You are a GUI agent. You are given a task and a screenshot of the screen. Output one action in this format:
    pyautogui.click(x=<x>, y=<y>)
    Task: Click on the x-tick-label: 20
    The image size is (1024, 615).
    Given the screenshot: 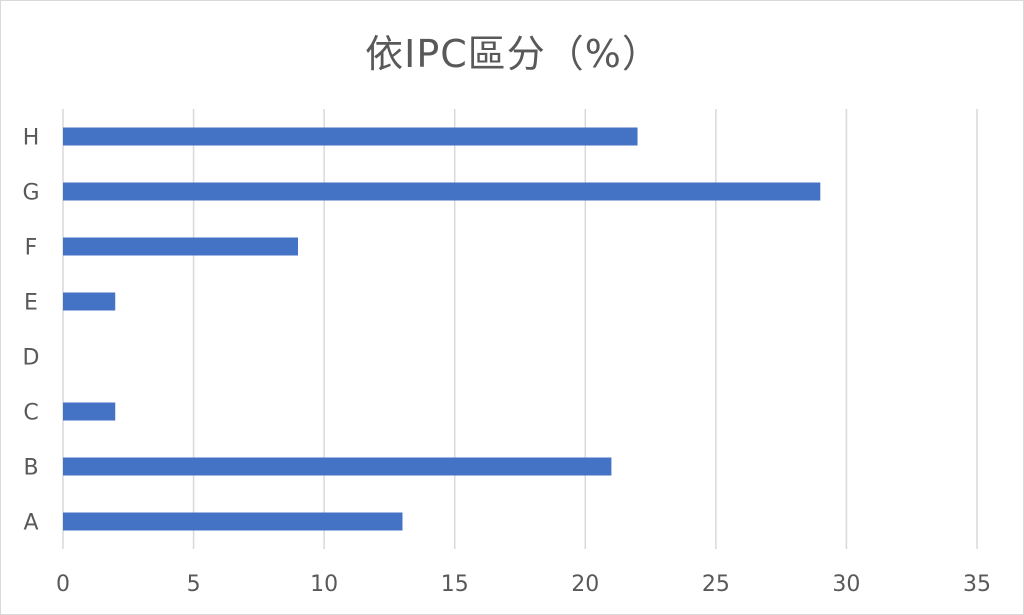 What is the action you would take?
    pyautogui.click(x=585, y=584)
    